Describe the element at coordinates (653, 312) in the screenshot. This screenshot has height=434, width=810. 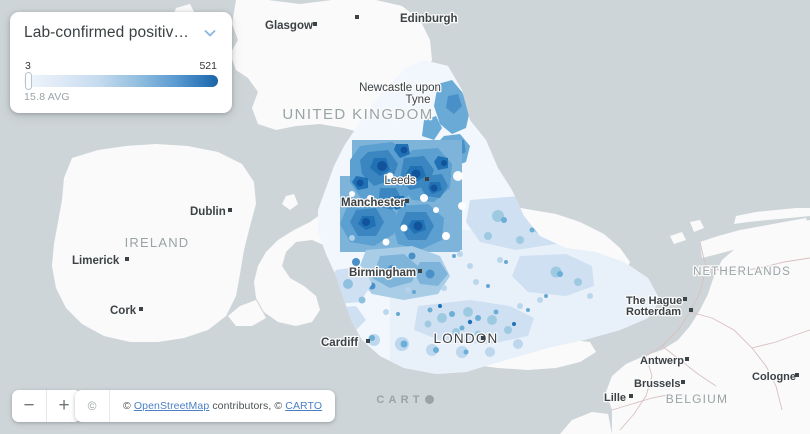
I see `city-label-rotterdam: Rotterdam` at that location.